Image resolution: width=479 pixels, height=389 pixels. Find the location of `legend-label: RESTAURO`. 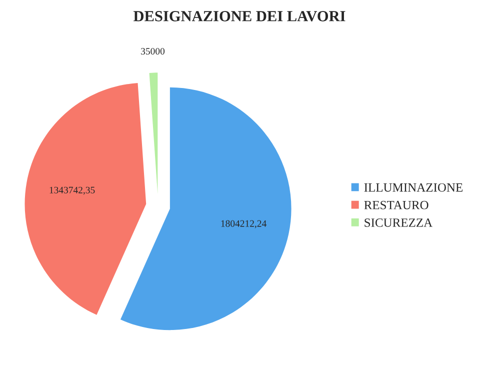

legend-label: RESTAURO is located at coordinates (396, 205).